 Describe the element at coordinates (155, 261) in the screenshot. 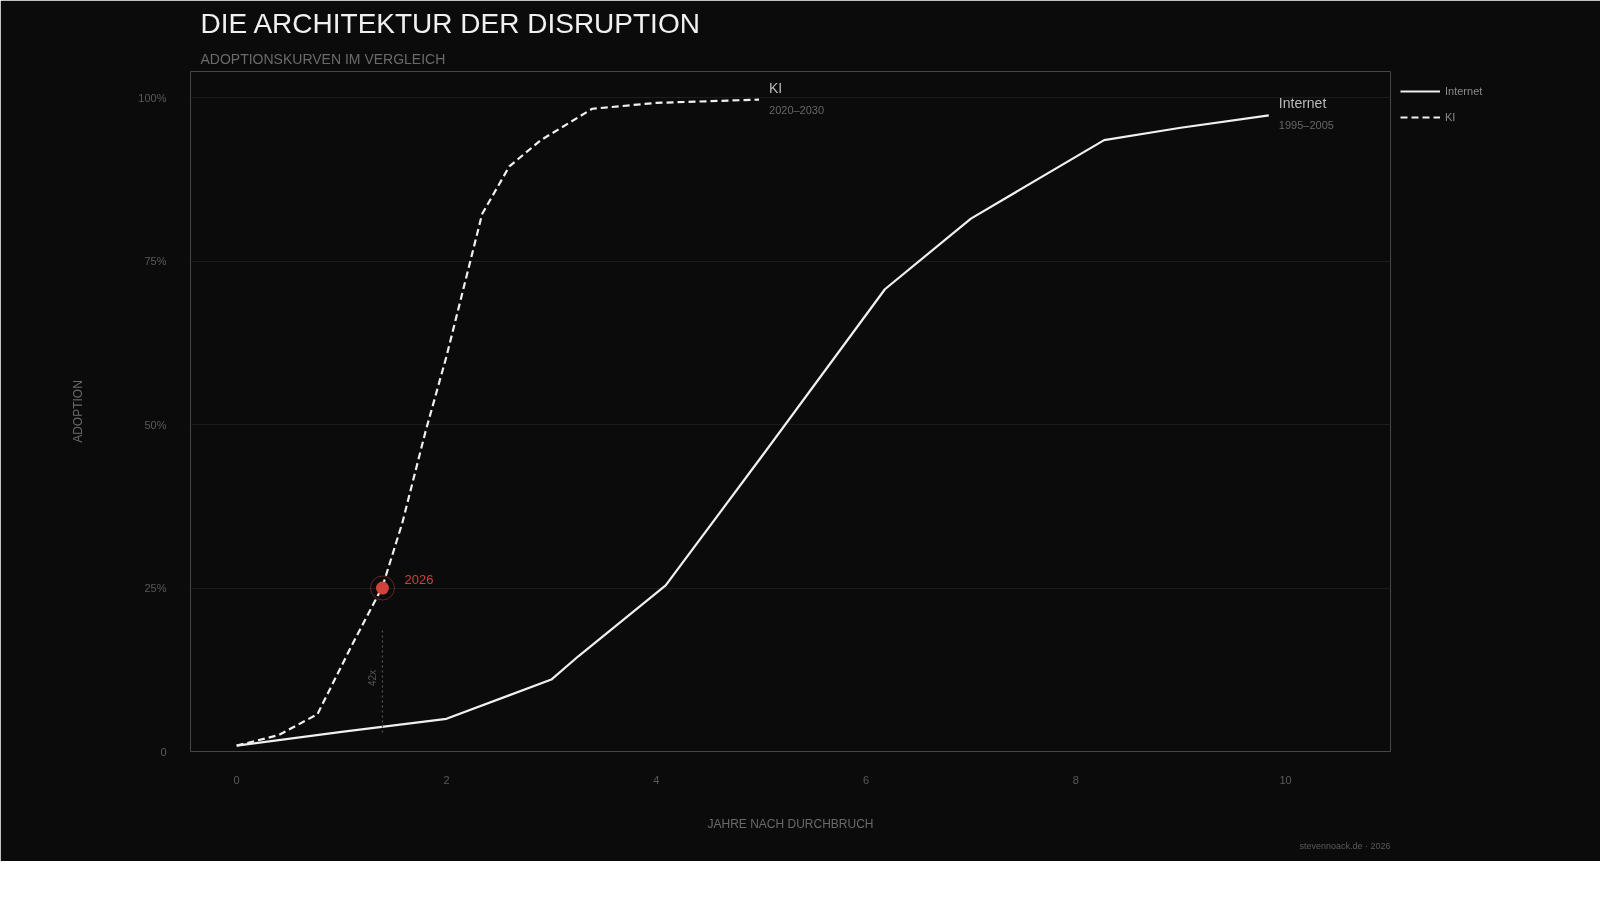

I see `y-tick-label: 75%` at that location.